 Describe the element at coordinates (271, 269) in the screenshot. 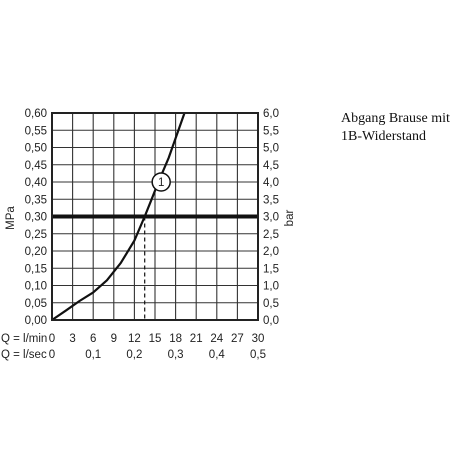

I see `y-tick-label-bar: 1,5` at that location.